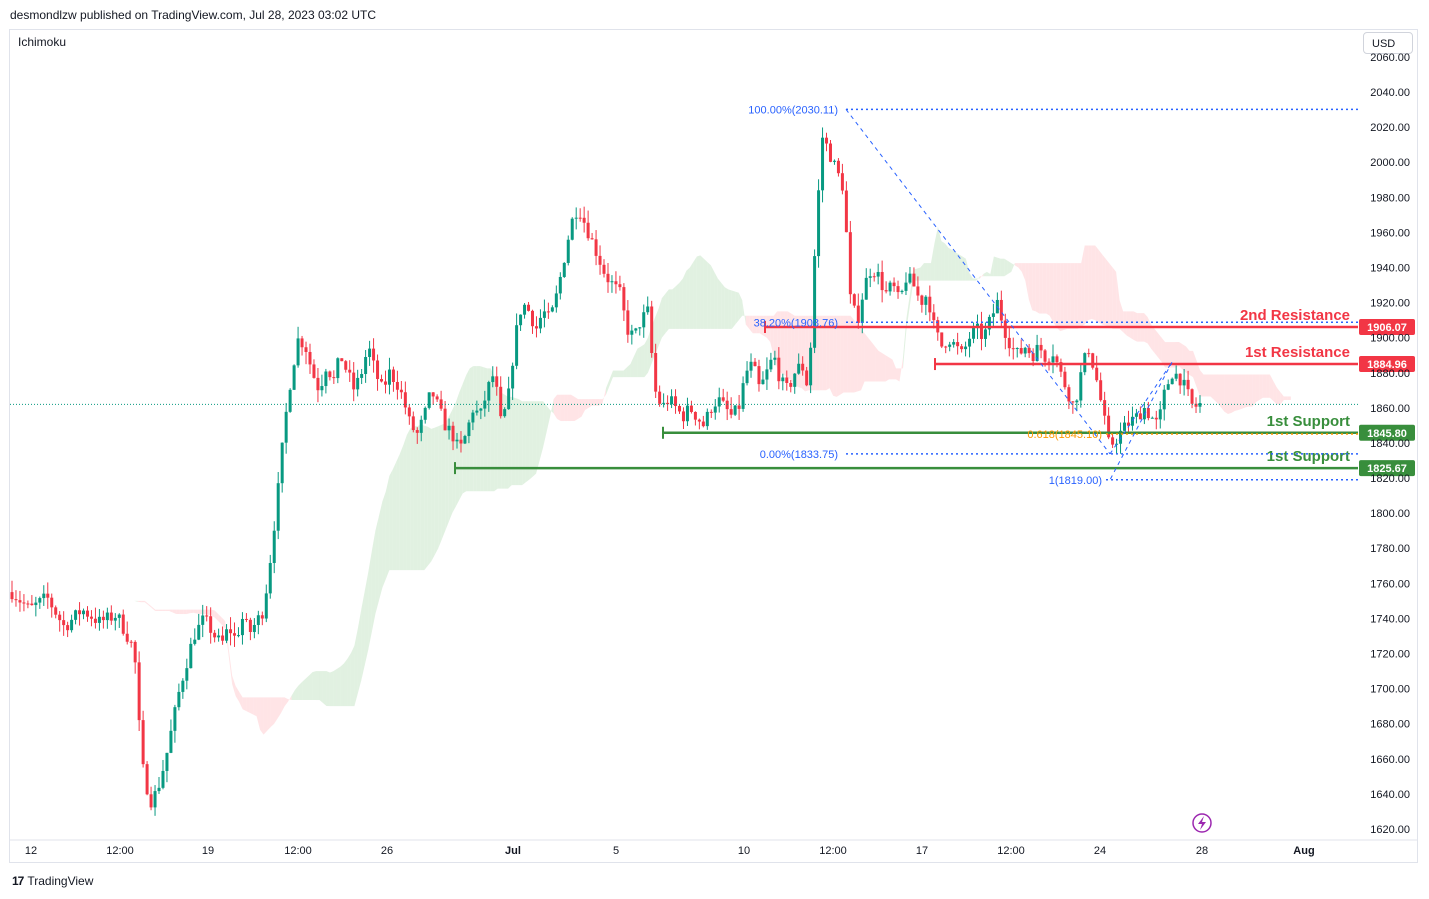 Image resolution: width=1429 pixels, height=899 pixels. Describe the element at coordinates (42, 42) in the screenshot. I see `indicator-label: Ichimoku` at that location.